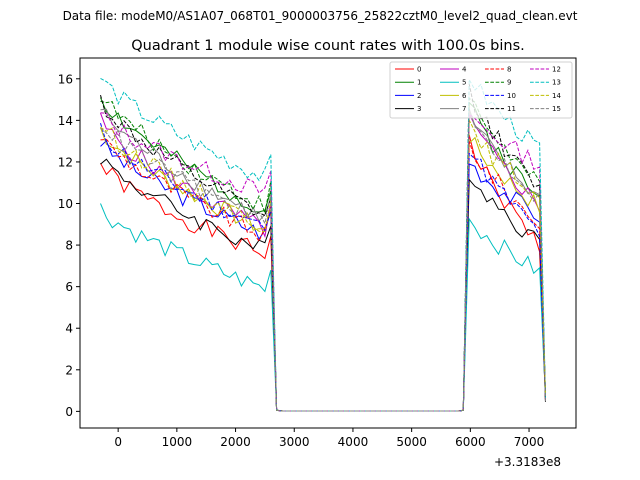 The image size is (640, 480). Describe the element at coordinates (177, 442) in the screenshot. I see `x-tick-label: 1000` at that location.